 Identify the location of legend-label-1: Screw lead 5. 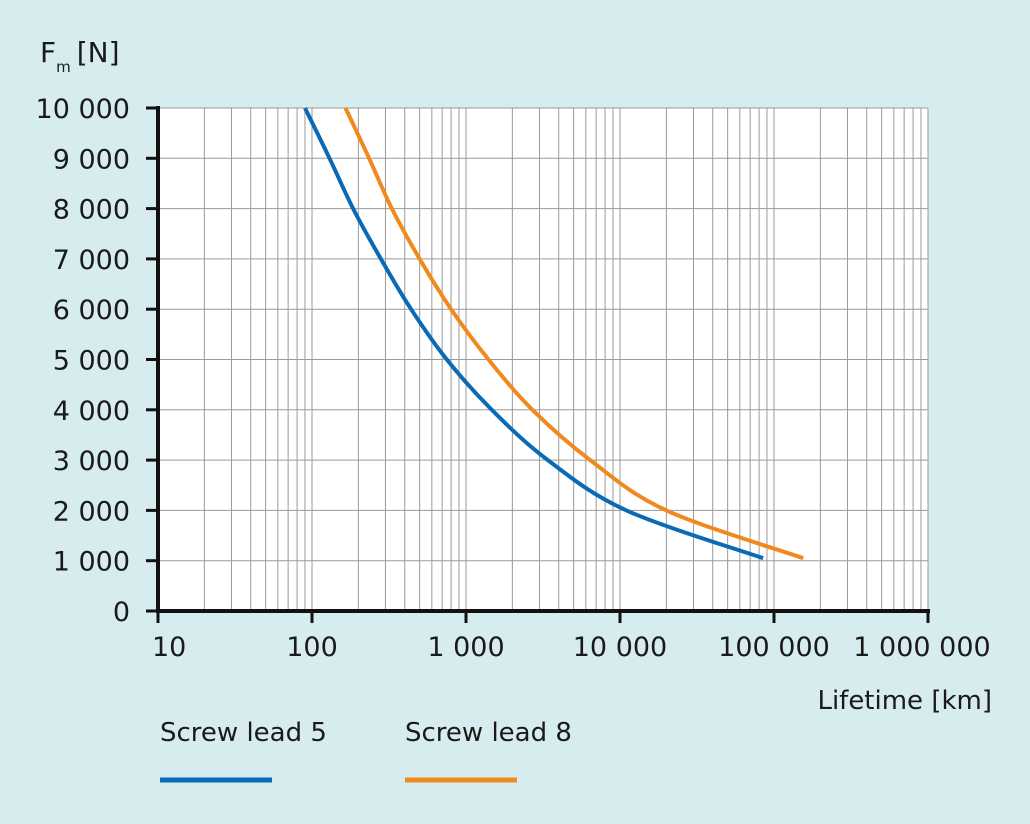
(243, 733).